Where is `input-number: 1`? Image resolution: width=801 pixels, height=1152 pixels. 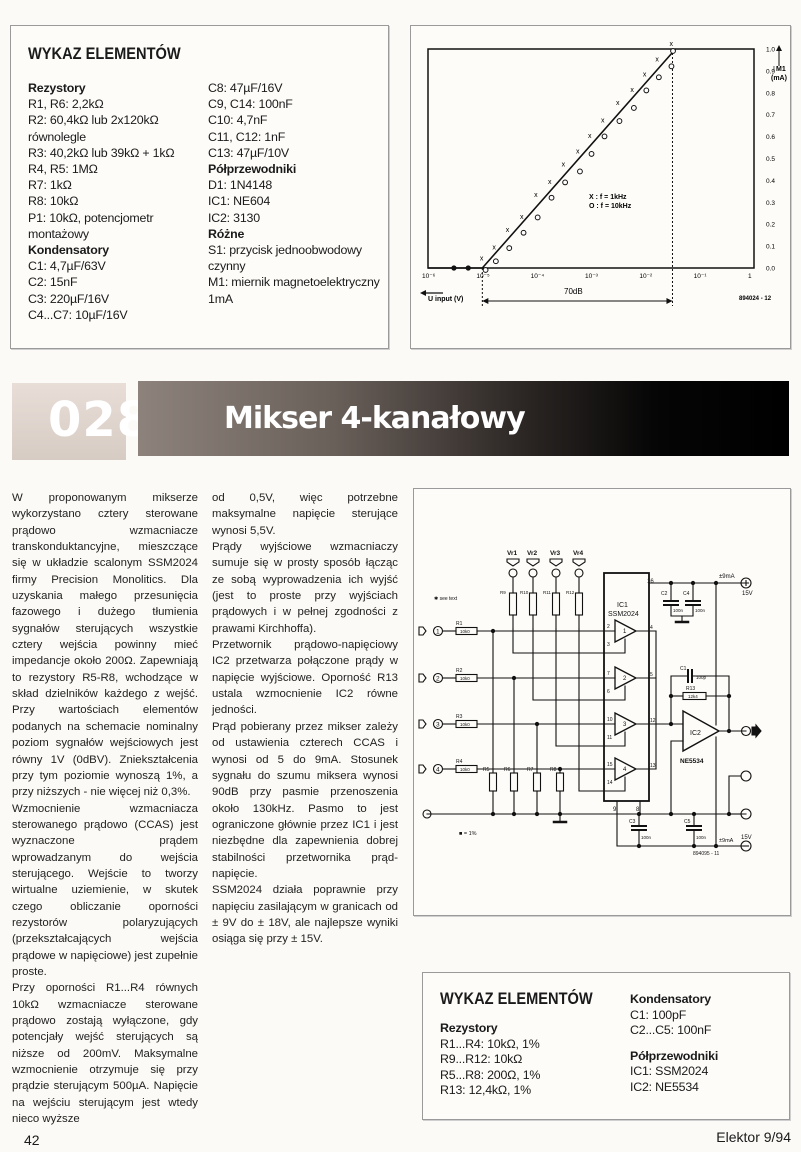 input-number: 1 is located at coordinates (438, 632).